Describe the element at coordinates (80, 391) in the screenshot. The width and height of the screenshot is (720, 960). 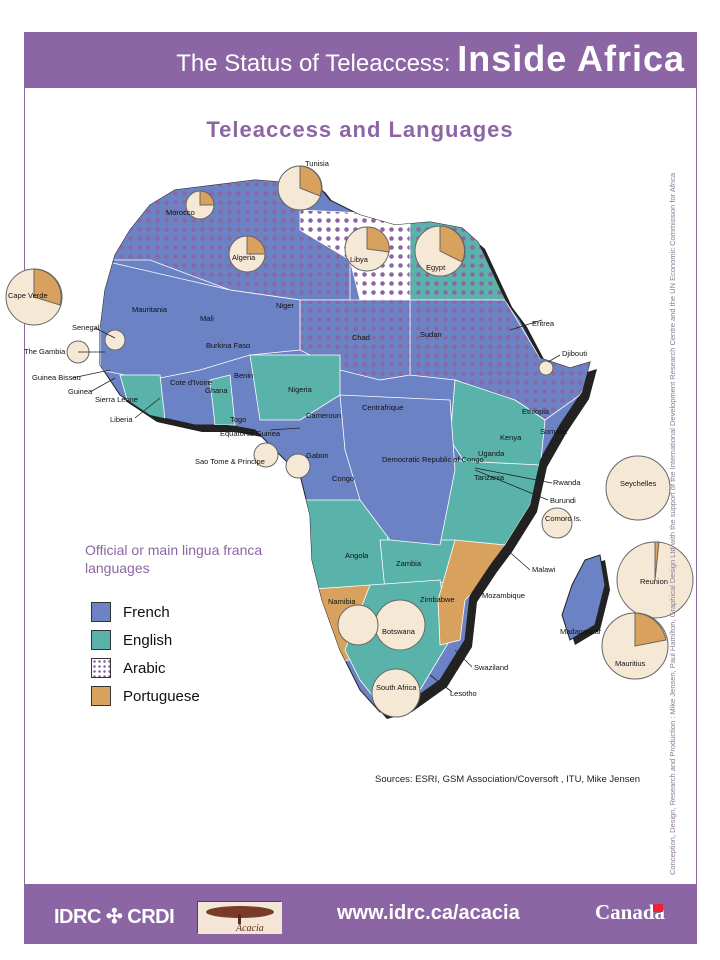
I see `label-guinea: Guinea` at that location.